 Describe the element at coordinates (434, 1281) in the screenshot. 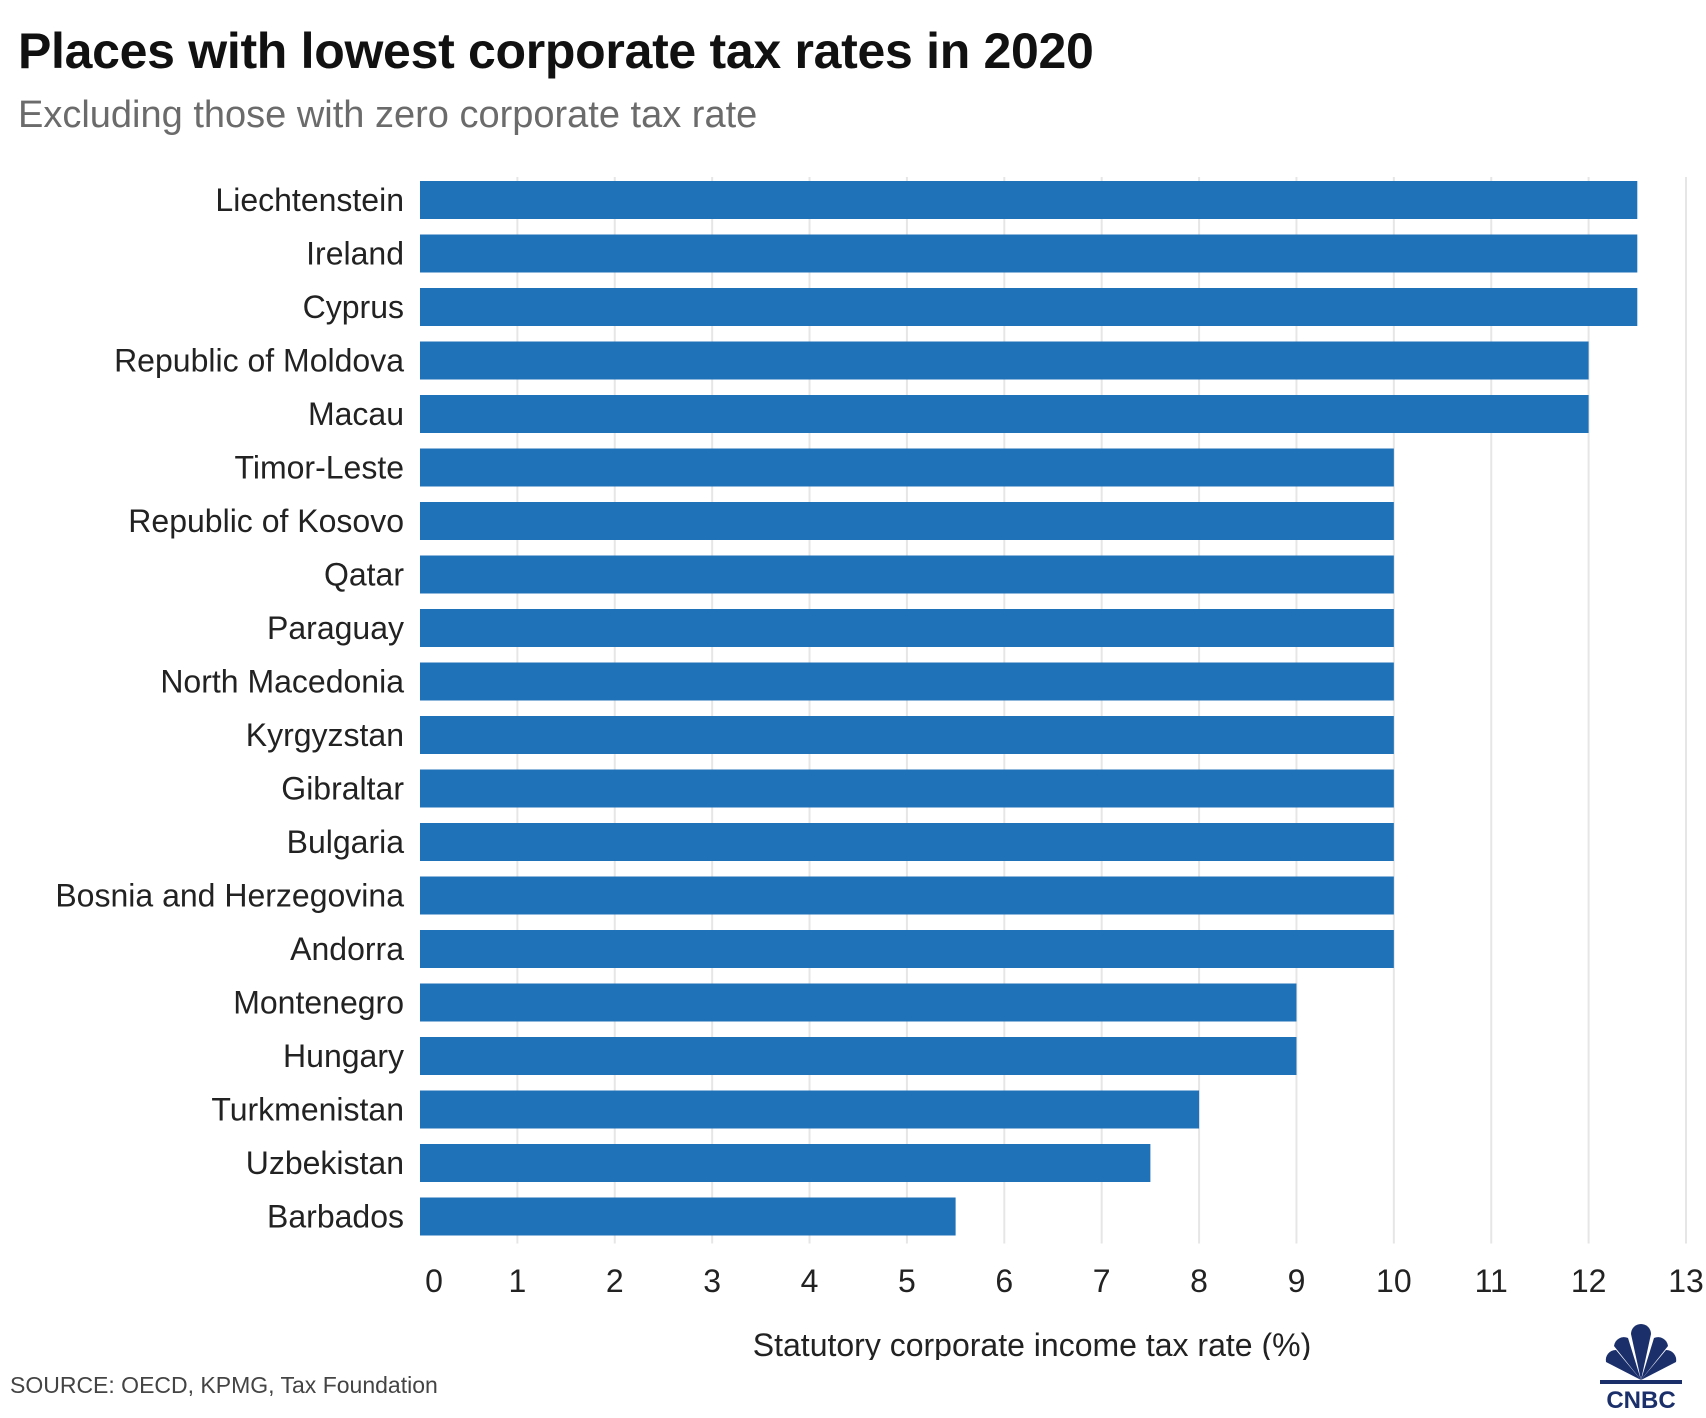

I see `x-tick-label: 0` at that location.